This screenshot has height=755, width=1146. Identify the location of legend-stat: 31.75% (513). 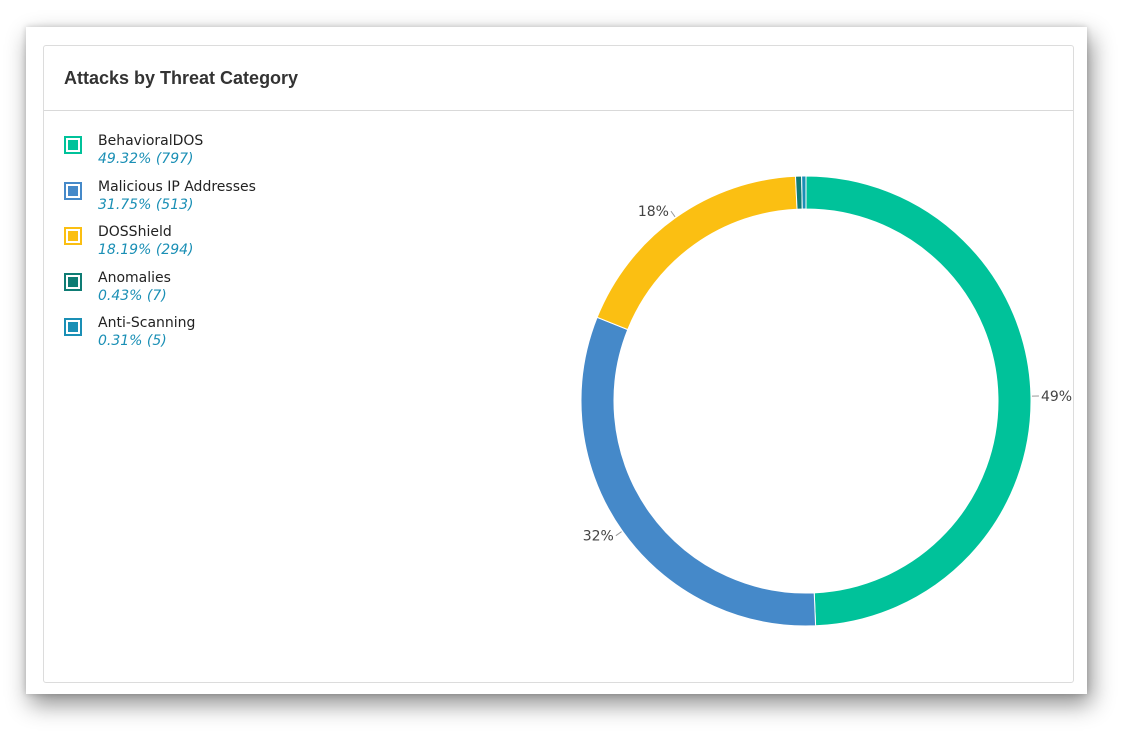
(146, 204).